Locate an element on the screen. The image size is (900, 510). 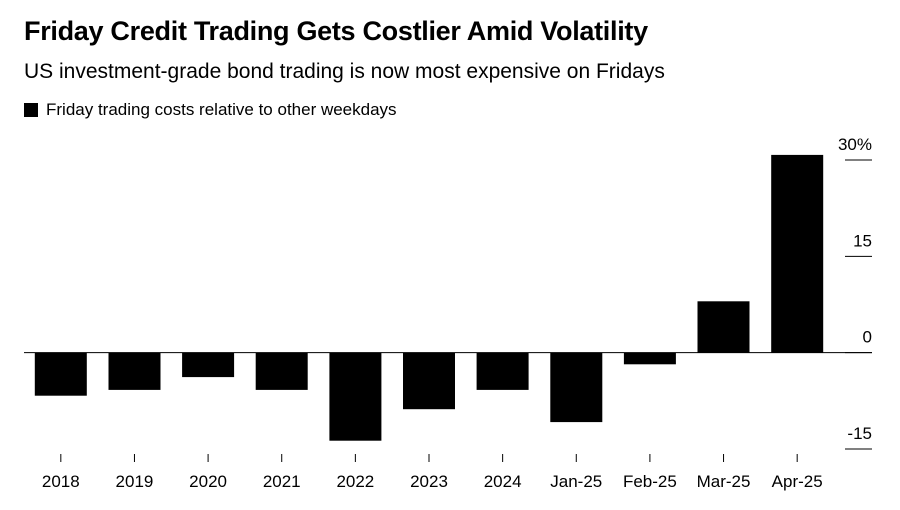
x-tick-label: Jan-25 is located at coordinates (576, 481).